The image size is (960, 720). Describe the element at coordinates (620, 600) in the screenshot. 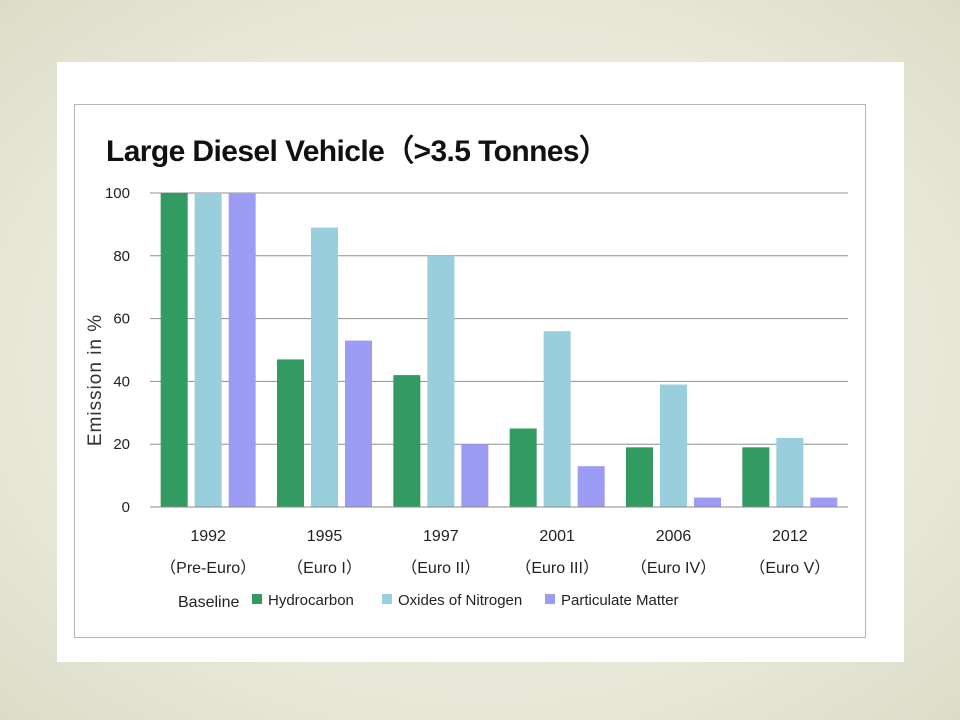

I see `legend-label: Particulate Matter` at that location.